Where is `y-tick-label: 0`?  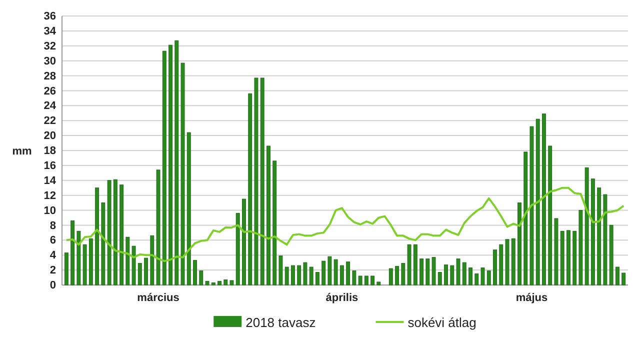 y-tick-label: 0 is located at coordinates (53, 286).